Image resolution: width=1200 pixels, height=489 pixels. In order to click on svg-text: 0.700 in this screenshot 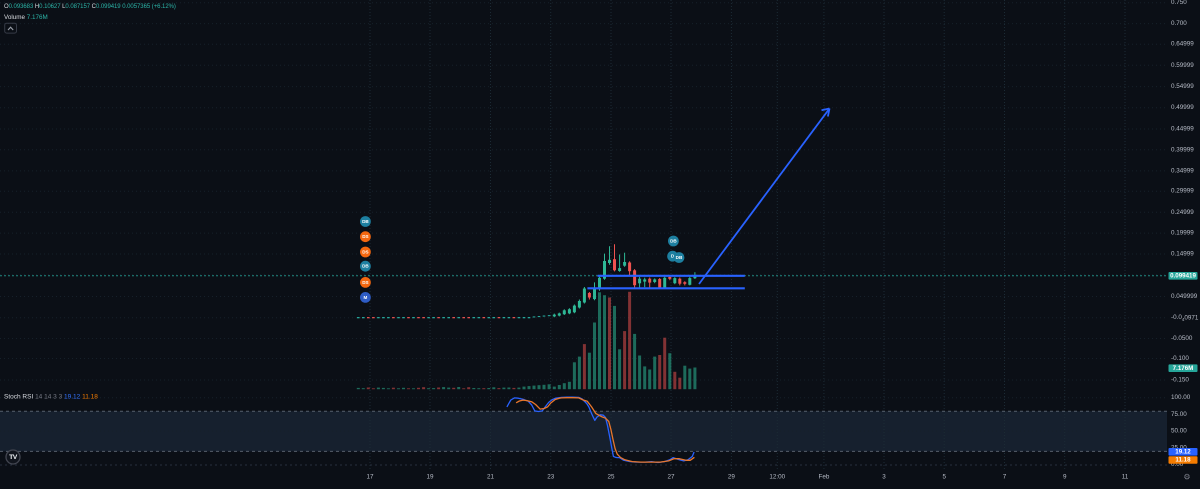, I will do `click(1179, 23)`.